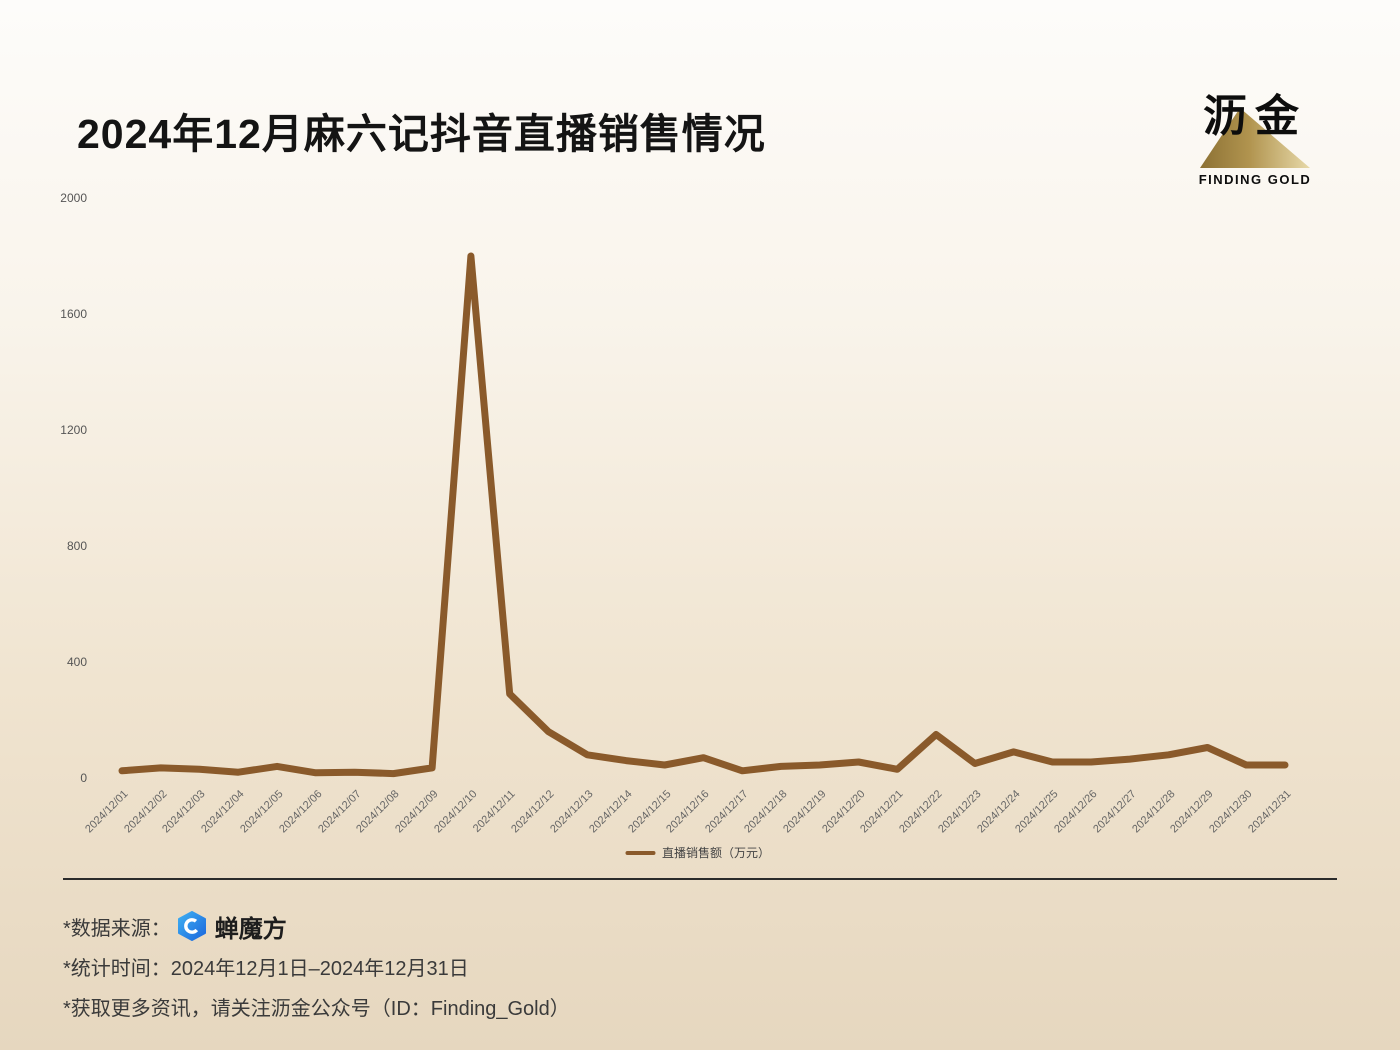  Describe the element at coordinates (117, 928) in the screenshot. I see `data-source-label: *数据来源：` at that location.